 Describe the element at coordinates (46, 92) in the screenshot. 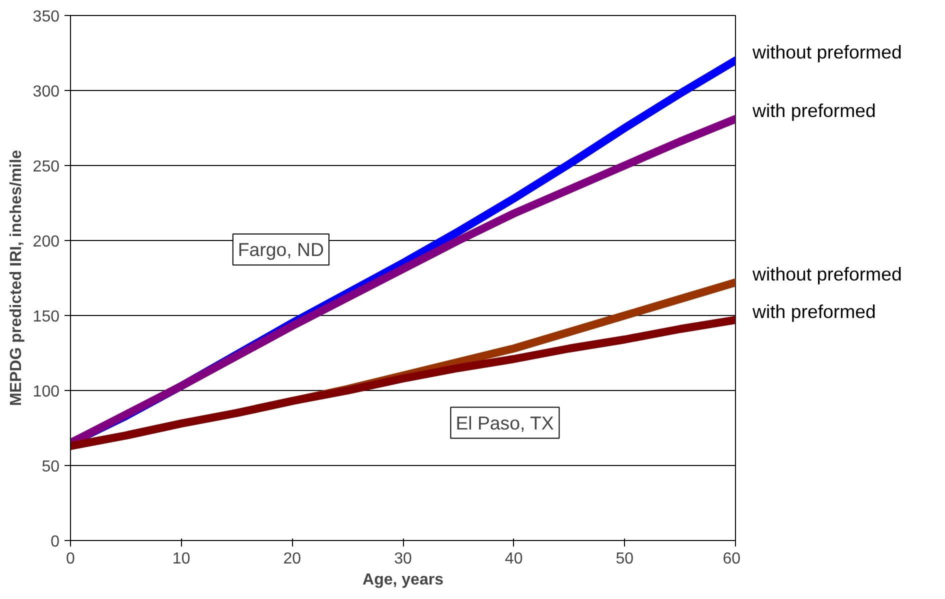

I see `y-tick-label: 300` at that location.